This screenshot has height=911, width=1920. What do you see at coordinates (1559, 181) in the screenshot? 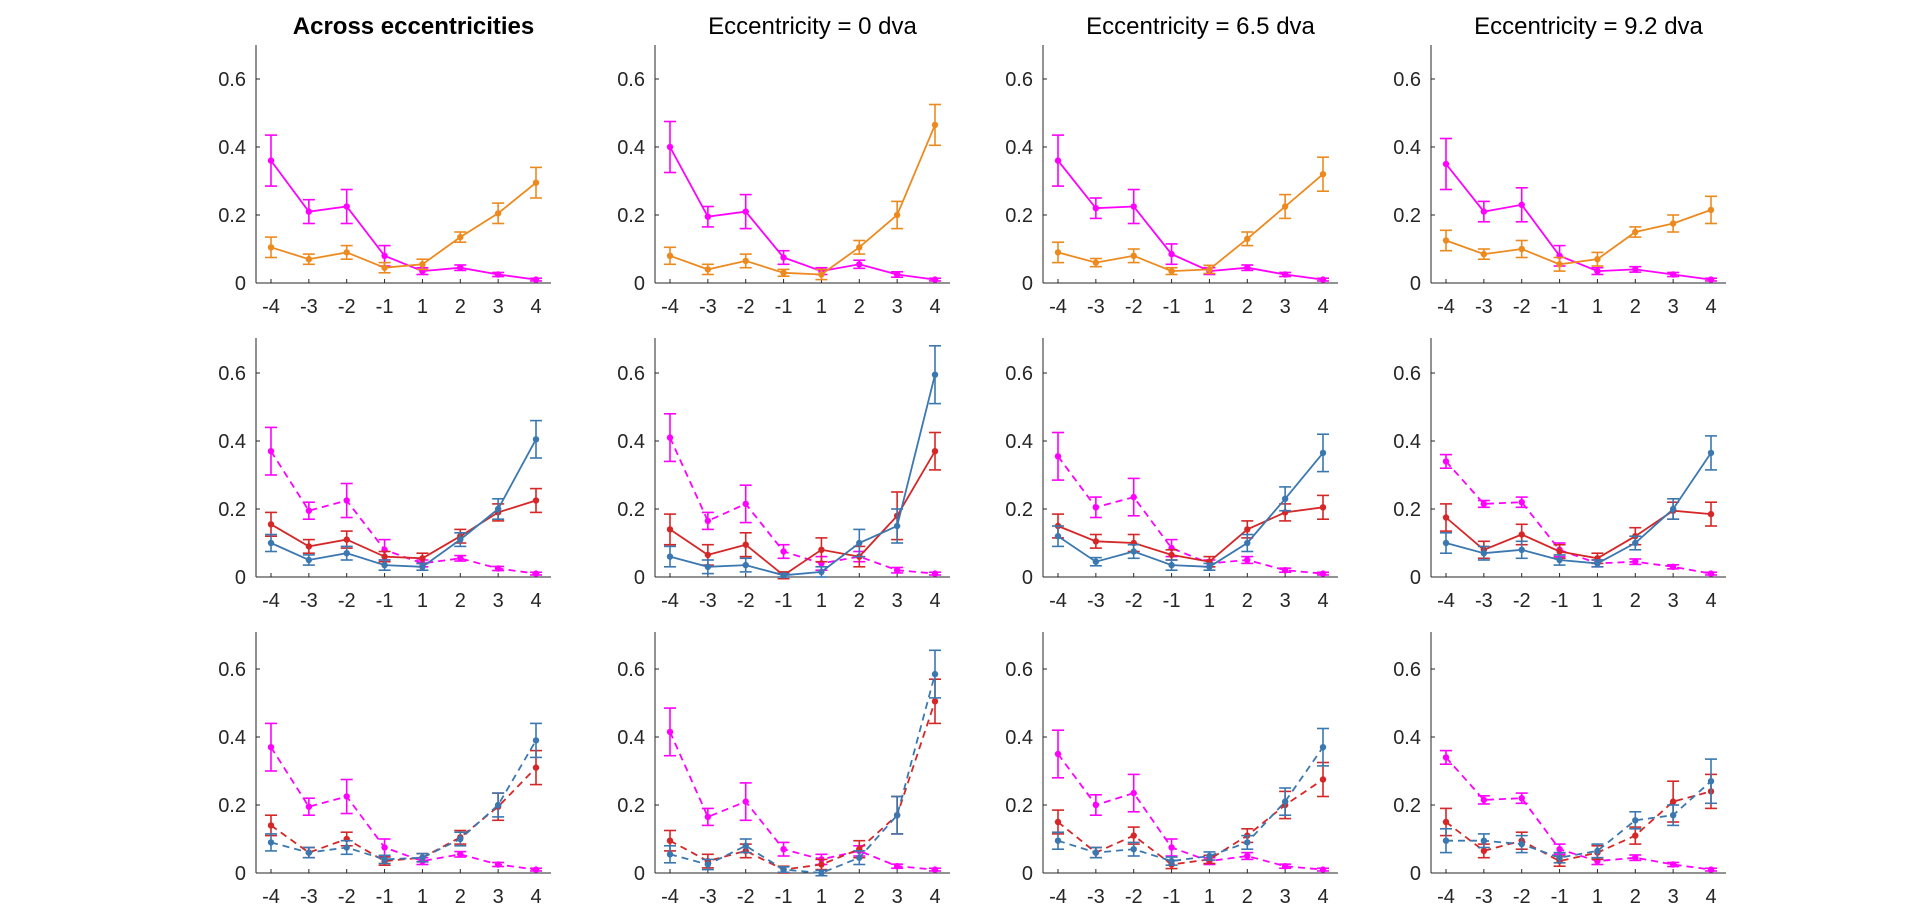
I see `panel-r1-c4: 0 0.2 0.4 0.6 -4 -3 -2 -1 1 2 3 4` at bounding box center [1559, 181].